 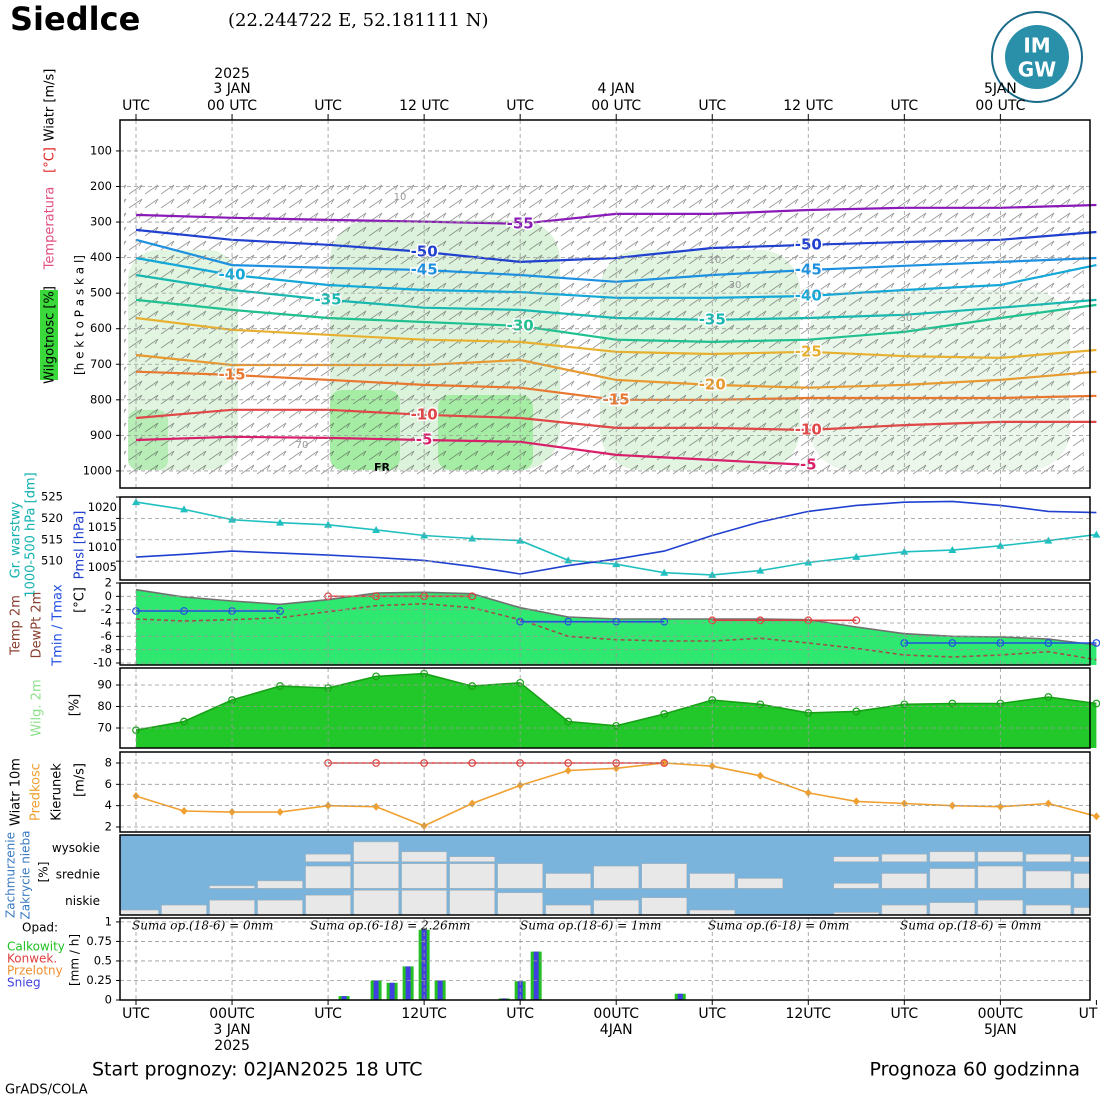 What do you see at coordinates (302, 445) in the screenshot?
I see `contour-label: 70` at bounding box center [302, 445].